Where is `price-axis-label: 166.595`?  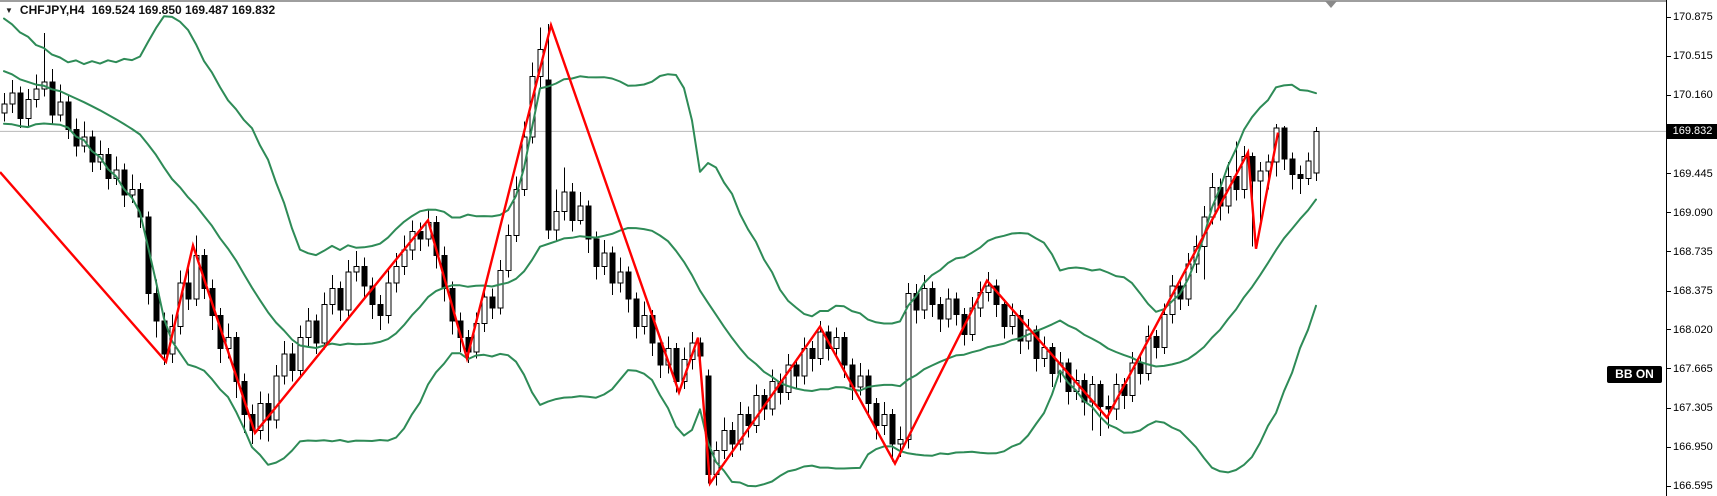 price-axis-label: 166.595 is located at coordinates (1693, 486).